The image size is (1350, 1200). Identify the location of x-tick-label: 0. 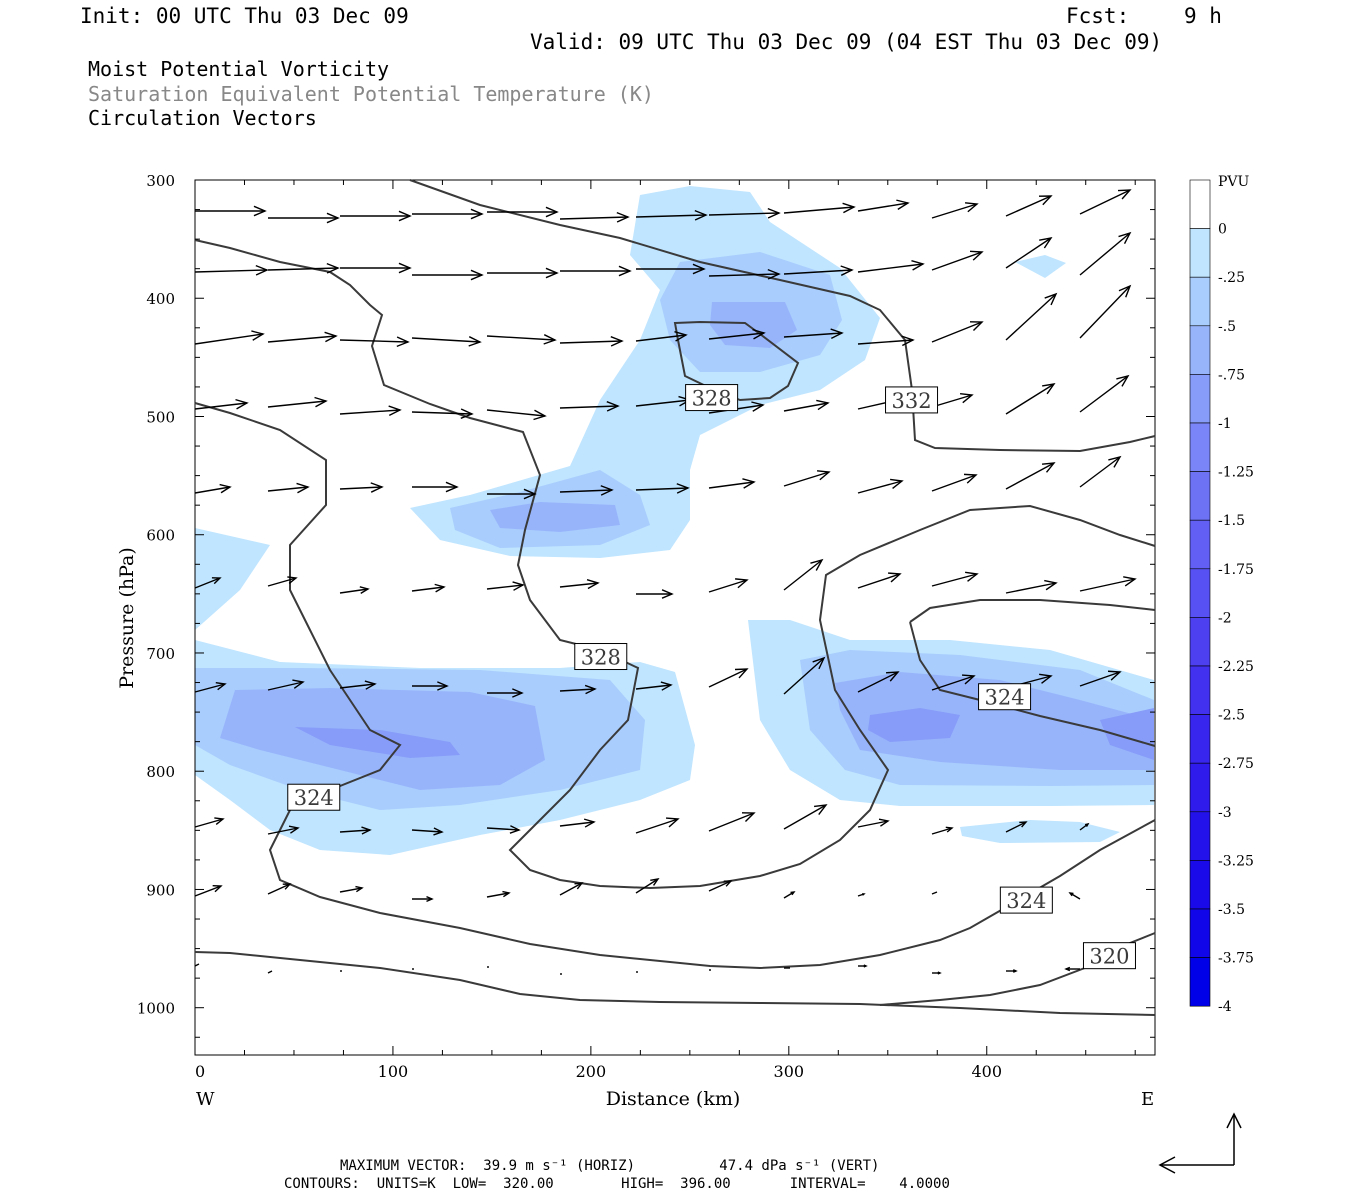
(200, 1071).